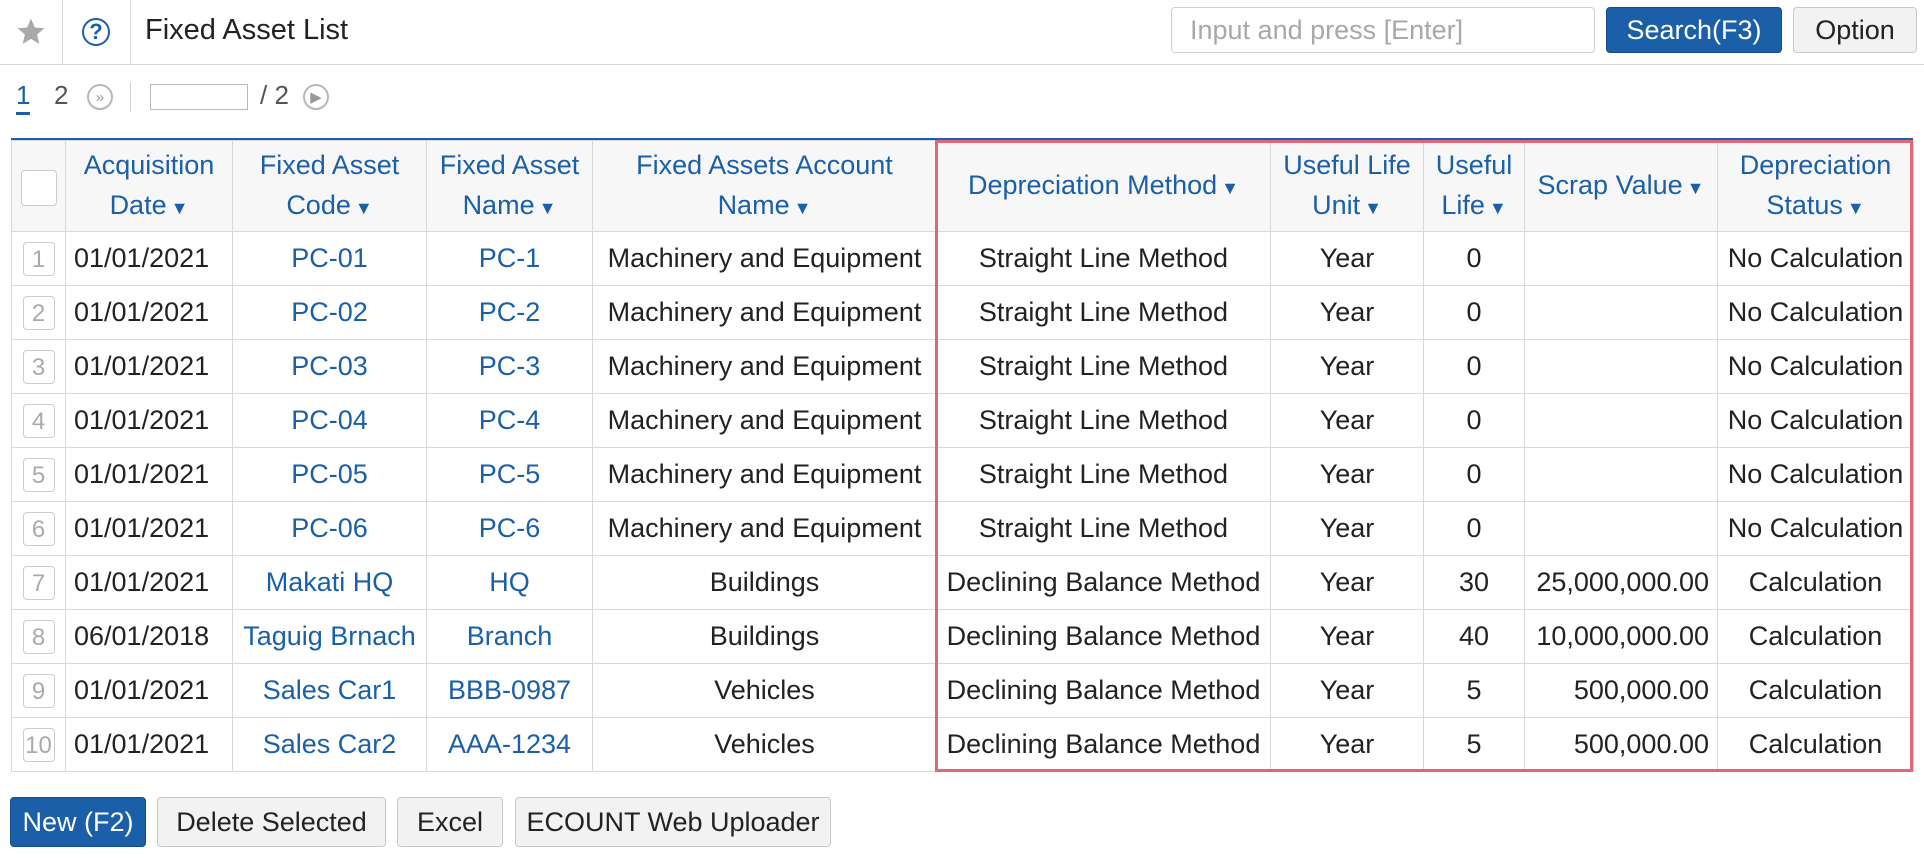  I want to click on excel-button: Excel, so click(450, 822).